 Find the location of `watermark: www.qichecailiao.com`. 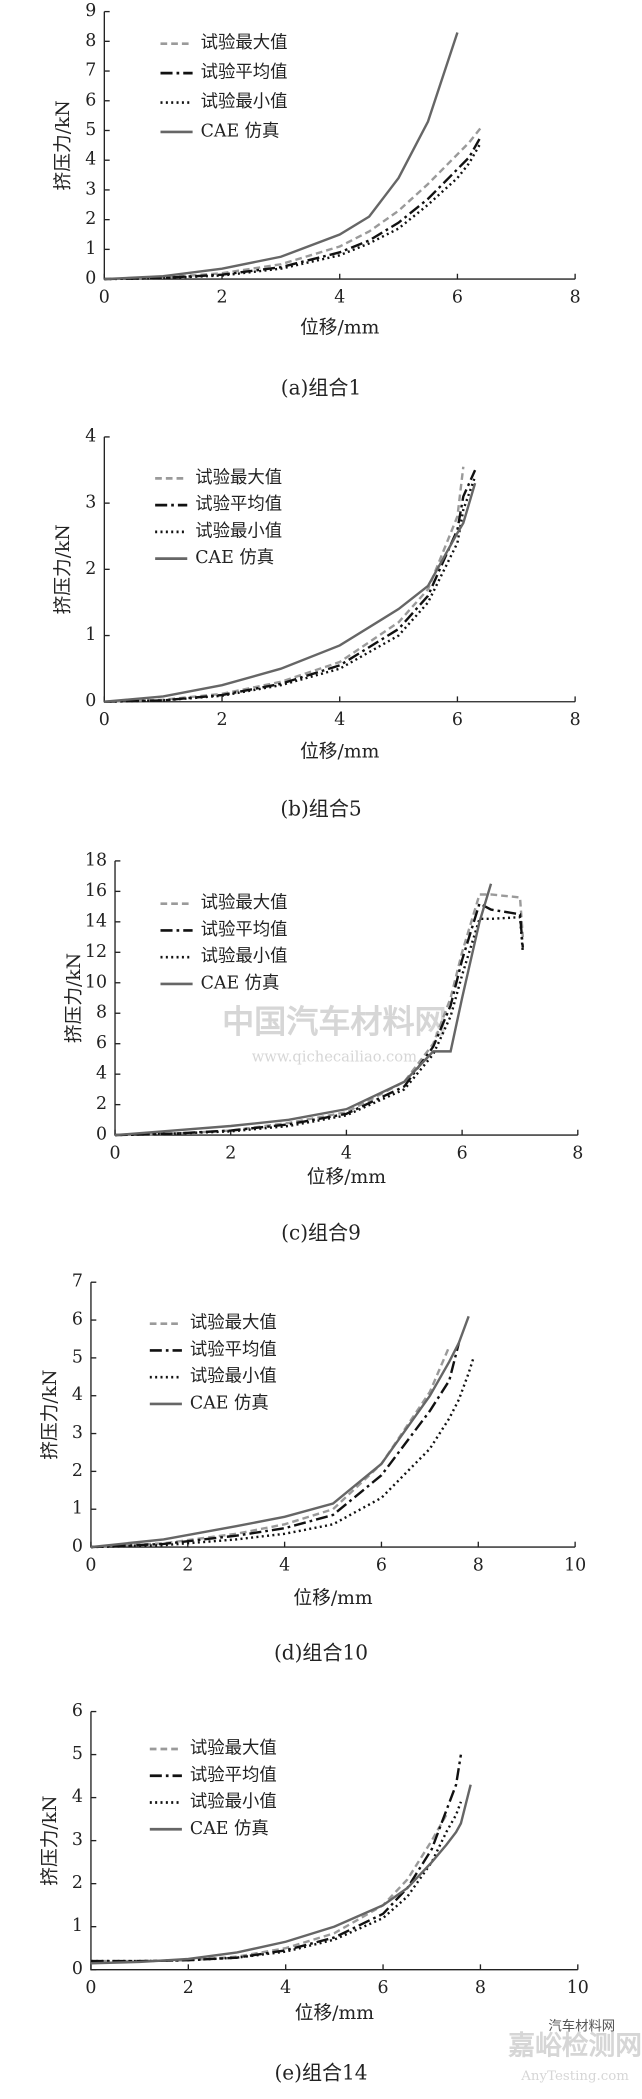

watermark: www.qichecailiao.com is located at coordinates (334, 1057).